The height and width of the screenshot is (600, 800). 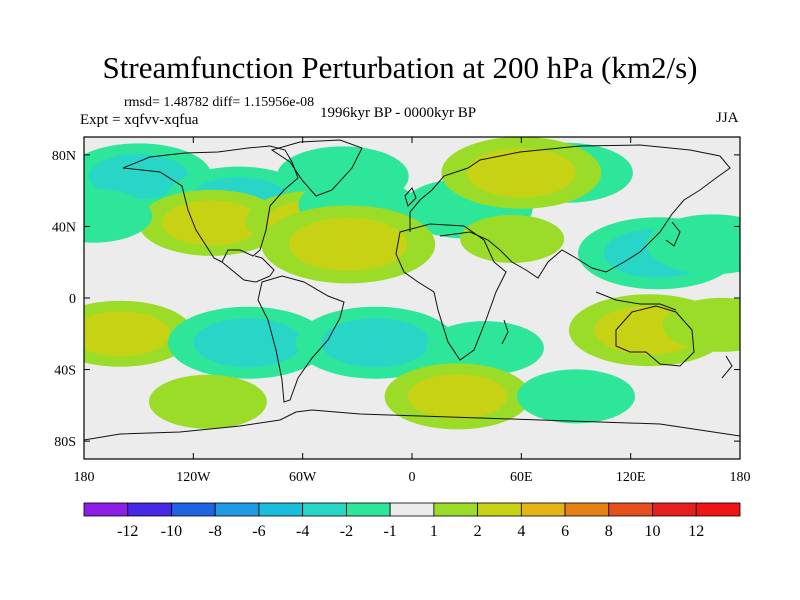 I want to click on period-label: 1996kyr BP - 0000kyr BP, so click(x=398, y=113).